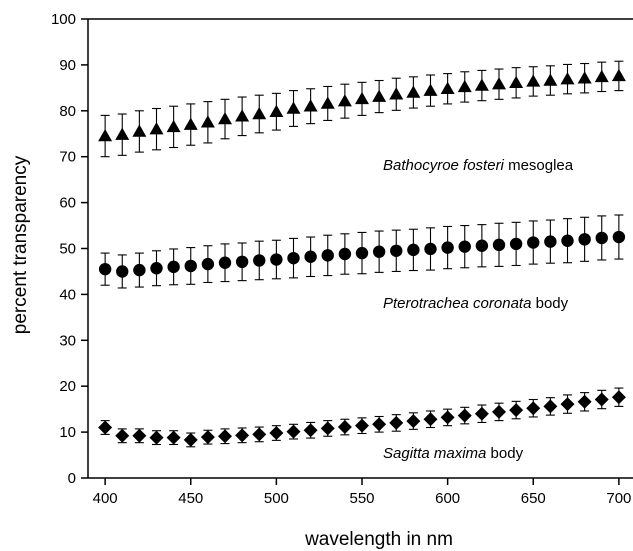 The height and width of the screenshot is (551, 633). What do you see at coordinates (478, 165) in the screenshot?
I see `series-label: Bathocyroe fosteri mesoglea` at bounding box center [478, 165].